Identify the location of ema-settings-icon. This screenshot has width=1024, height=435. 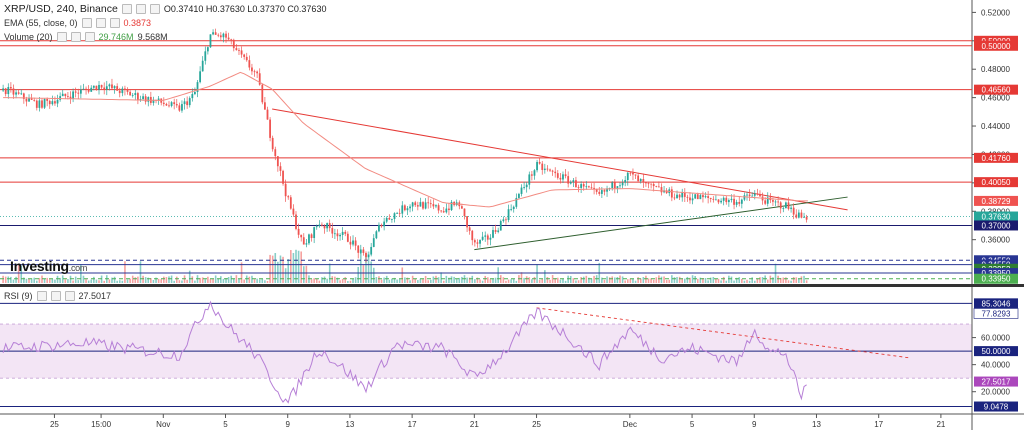
(100, 23).